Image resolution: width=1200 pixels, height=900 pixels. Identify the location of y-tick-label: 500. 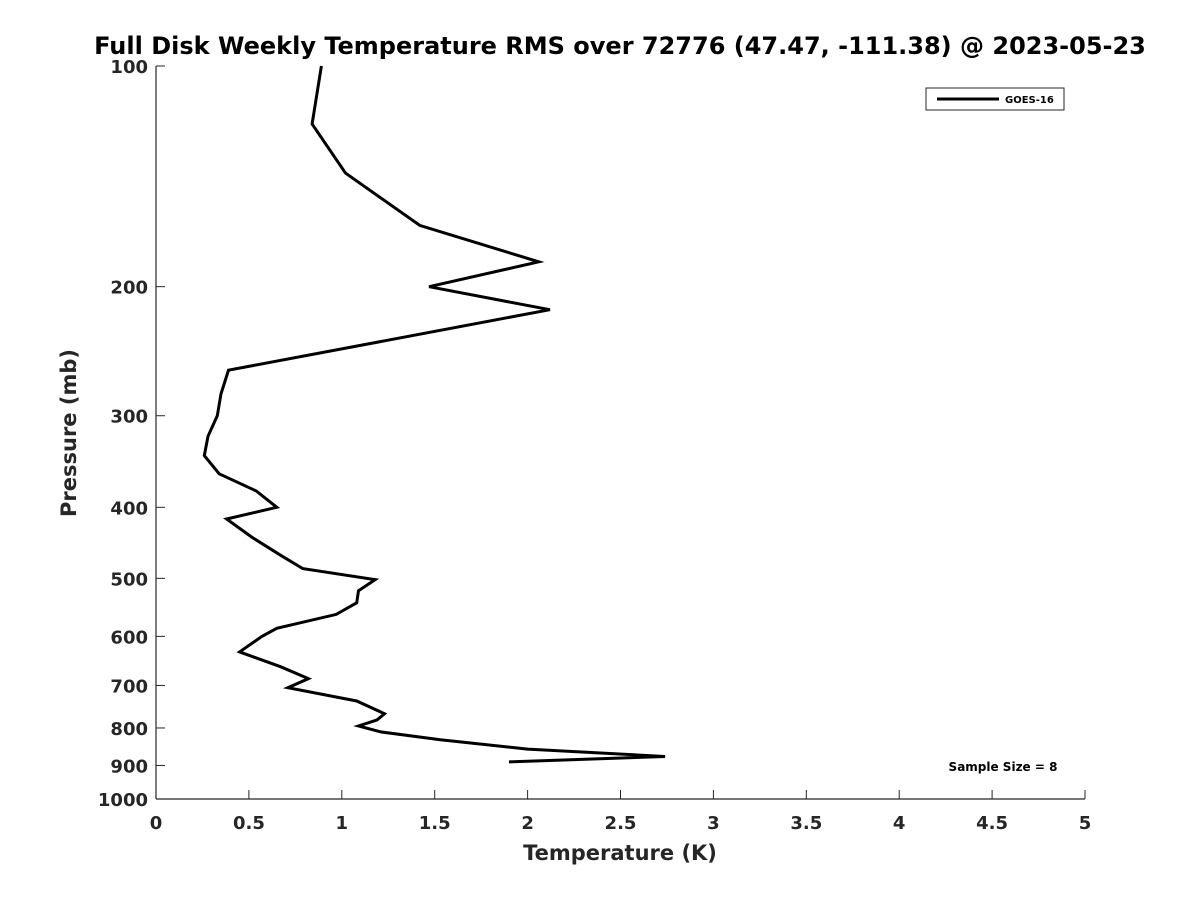
(129, 579).